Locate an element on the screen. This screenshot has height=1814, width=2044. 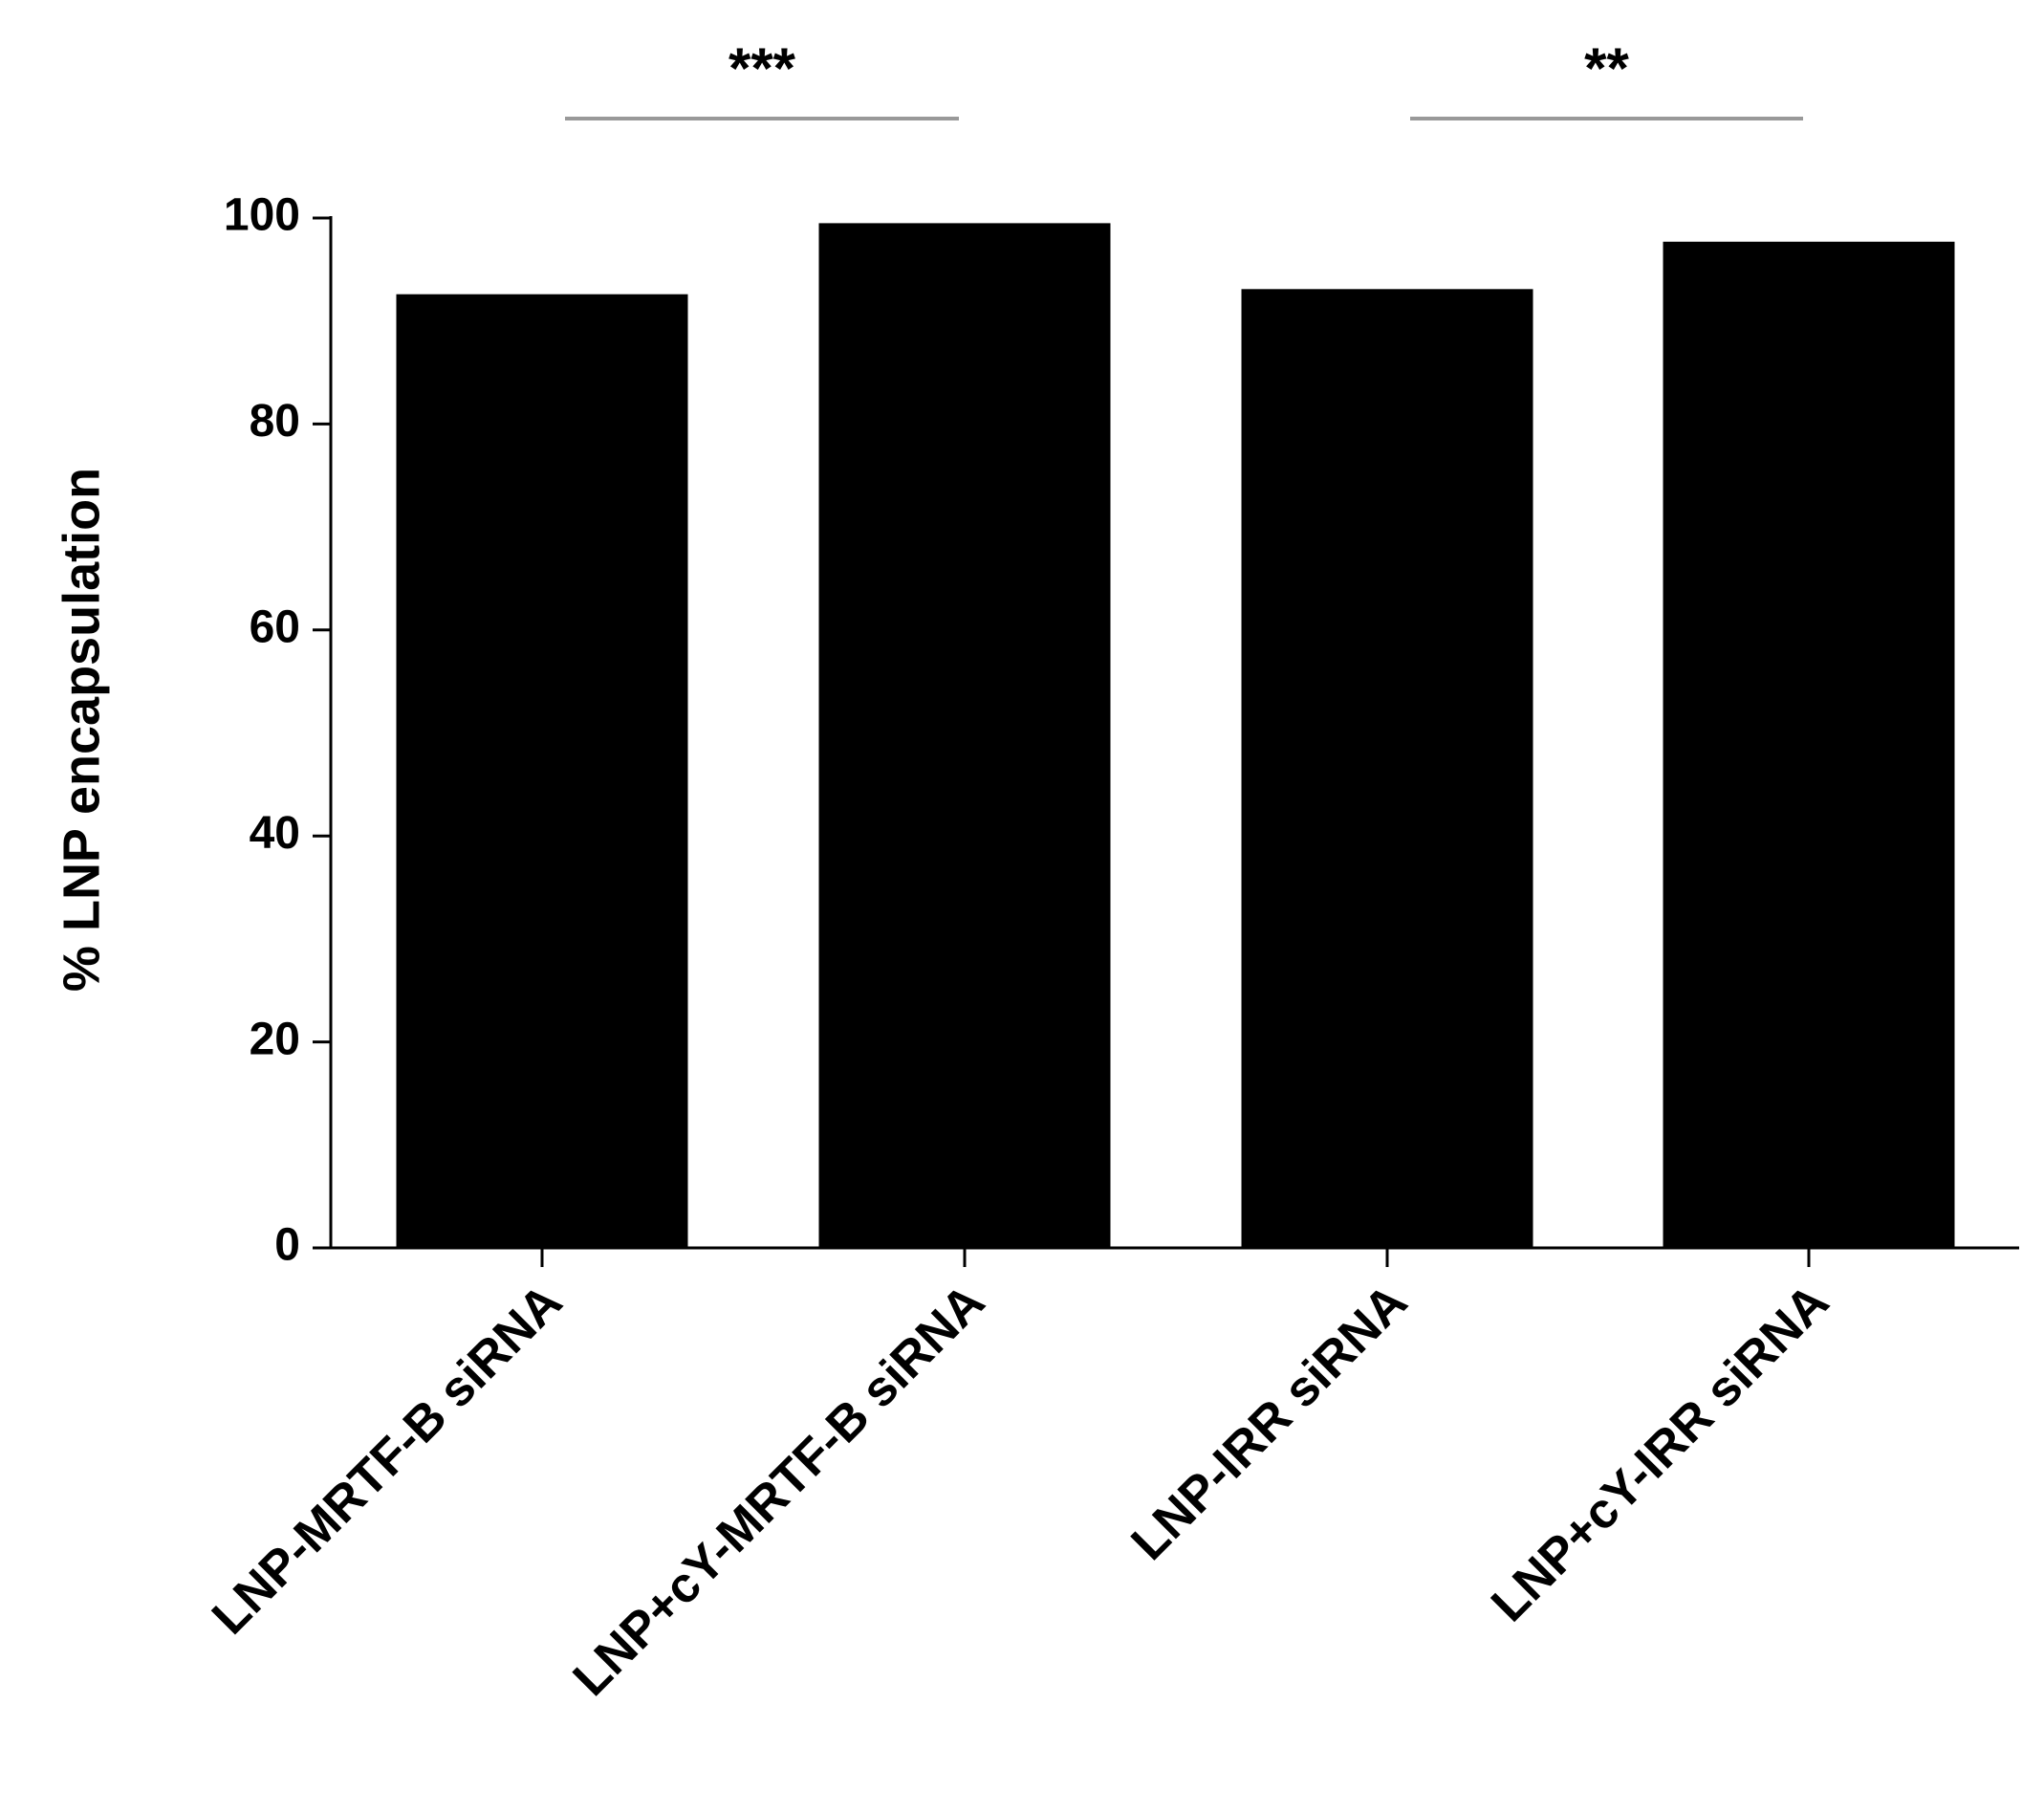
significance-label: ** is located at coordinates (1607, 68).